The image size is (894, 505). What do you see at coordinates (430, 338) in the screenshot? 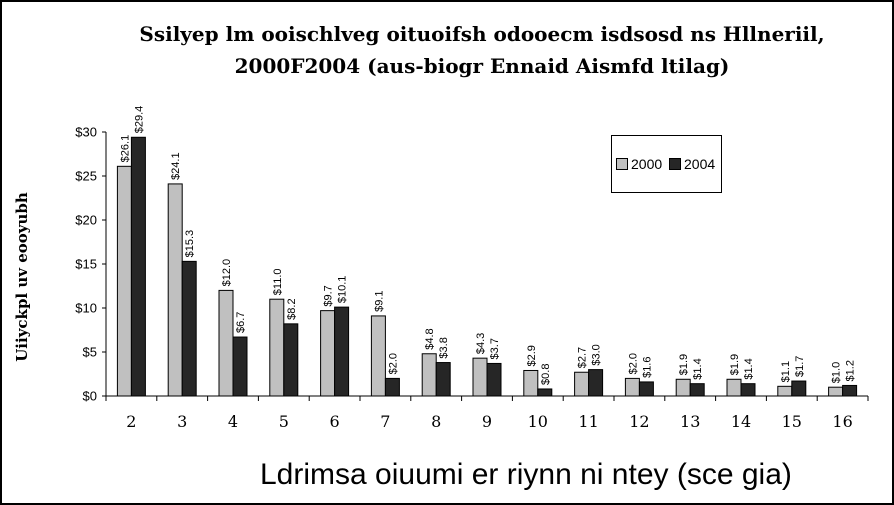
I see `data-label-2000: $4.8` at bounding box center [430, 338].